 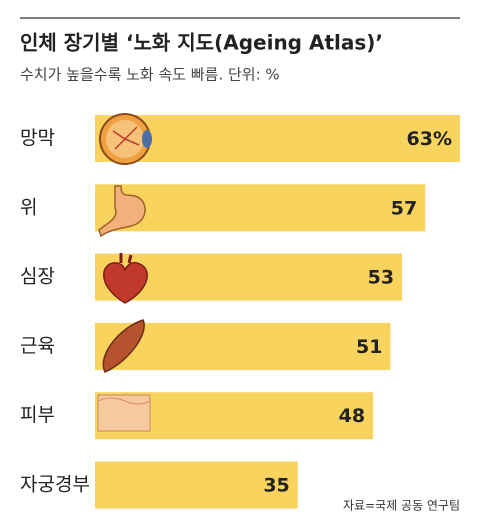 I want to click on chart-title: 인체 장기별 ‘노화 지도(Ageing Atlas)’, so click(x=201, y=43).